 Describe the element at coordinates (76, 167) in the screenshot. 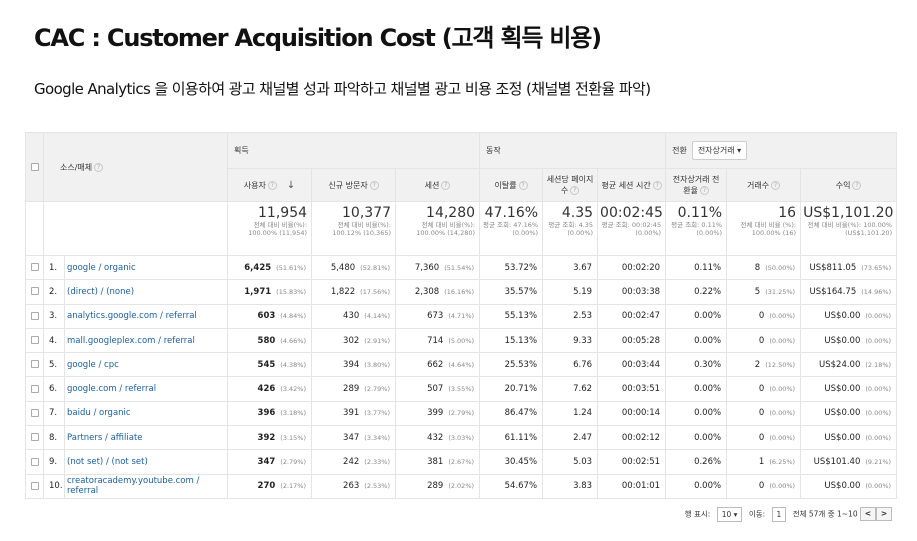

I see `source-medium-label: 소스/매체` at that location.